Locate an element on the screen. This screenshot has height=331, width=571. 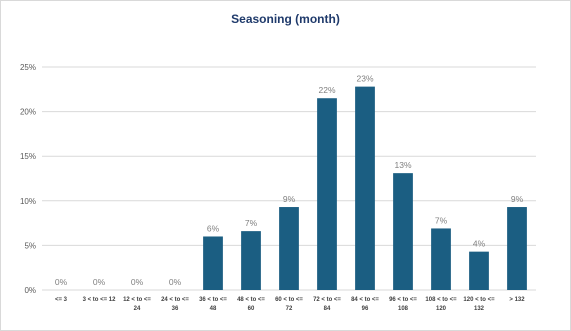
y-tick-label: 15% is located at coordinates (28, 156).